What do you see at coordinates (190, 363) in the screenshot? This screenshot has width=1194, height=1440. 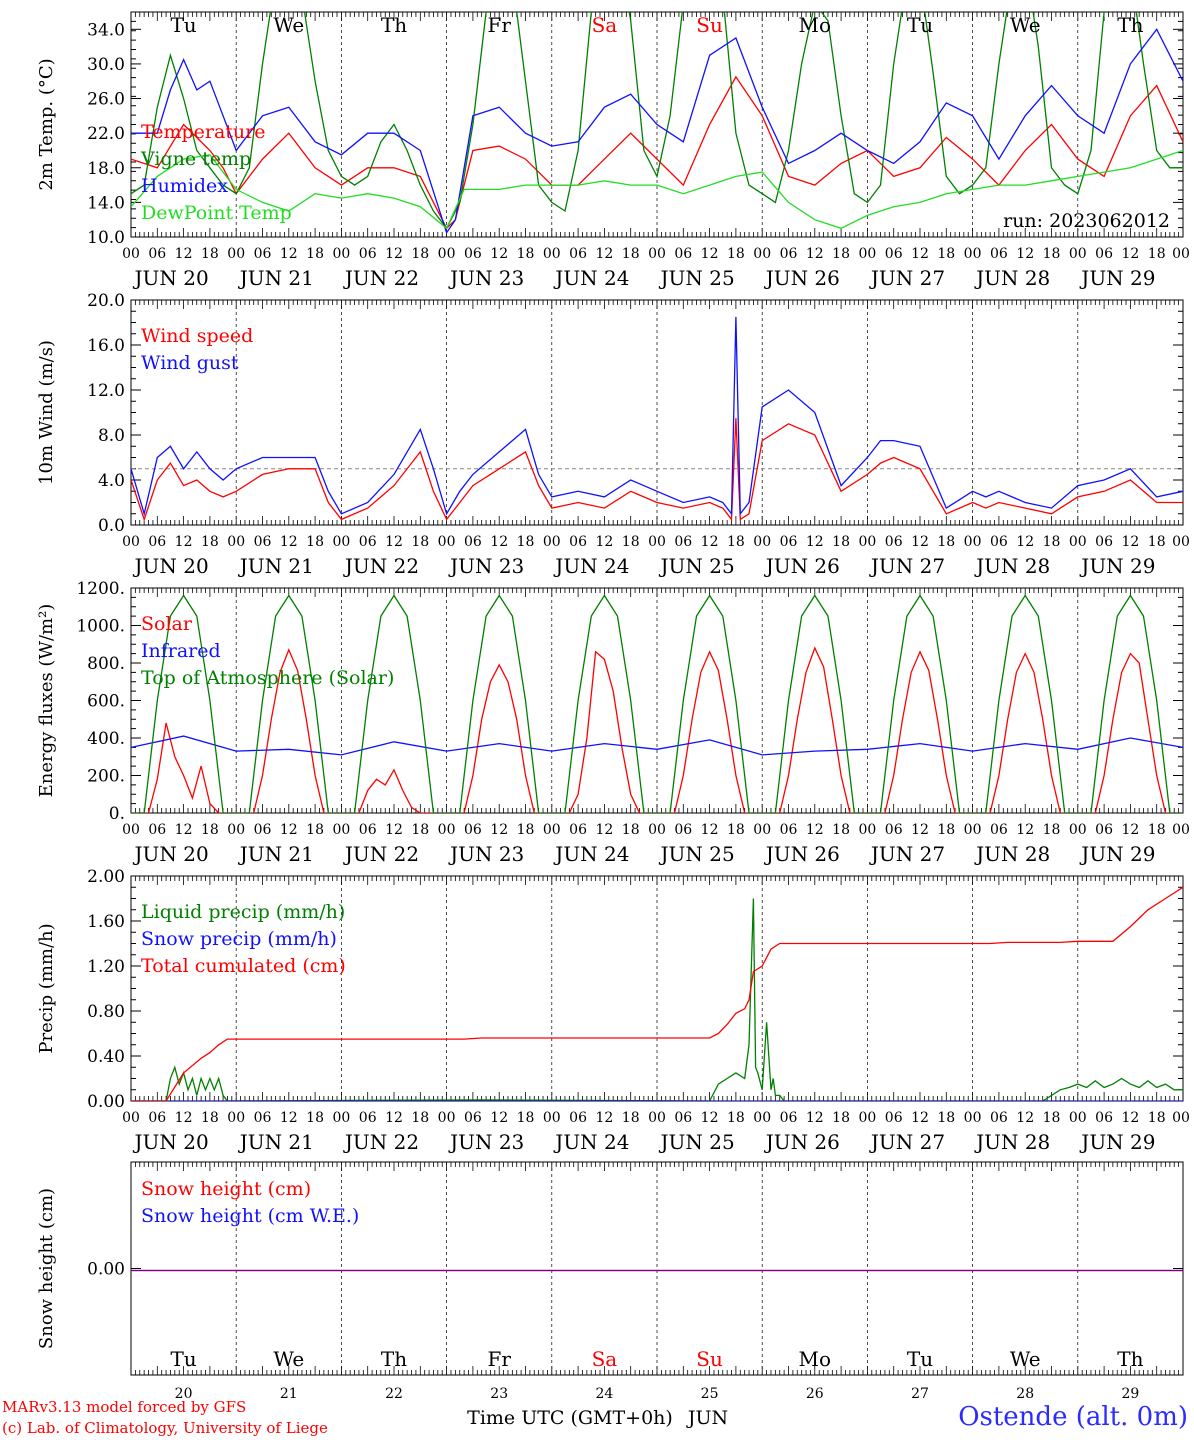 I see `legend-entry: Wind gust` at bounding box center [190, 363].